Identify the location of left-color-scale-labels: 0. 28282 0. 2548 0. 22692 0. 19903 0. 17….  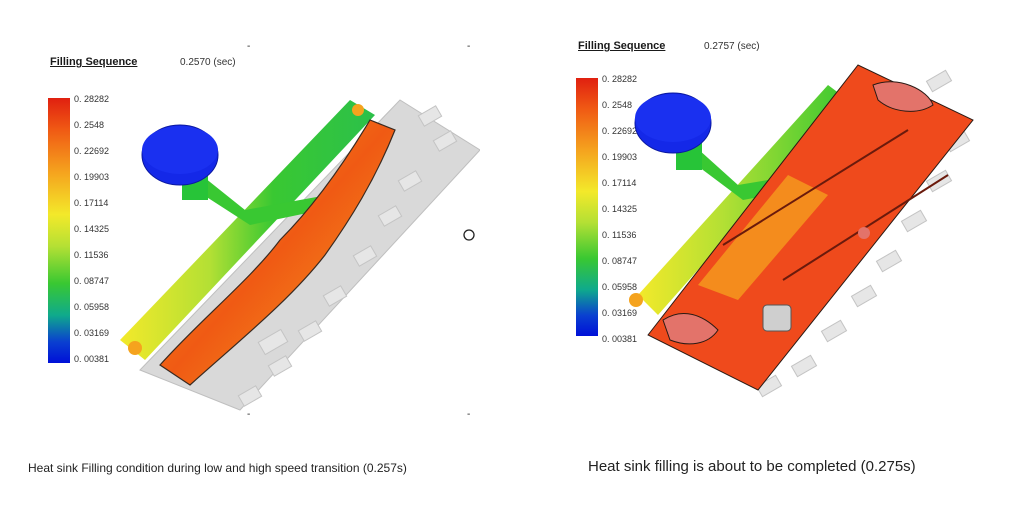
(104, 231).